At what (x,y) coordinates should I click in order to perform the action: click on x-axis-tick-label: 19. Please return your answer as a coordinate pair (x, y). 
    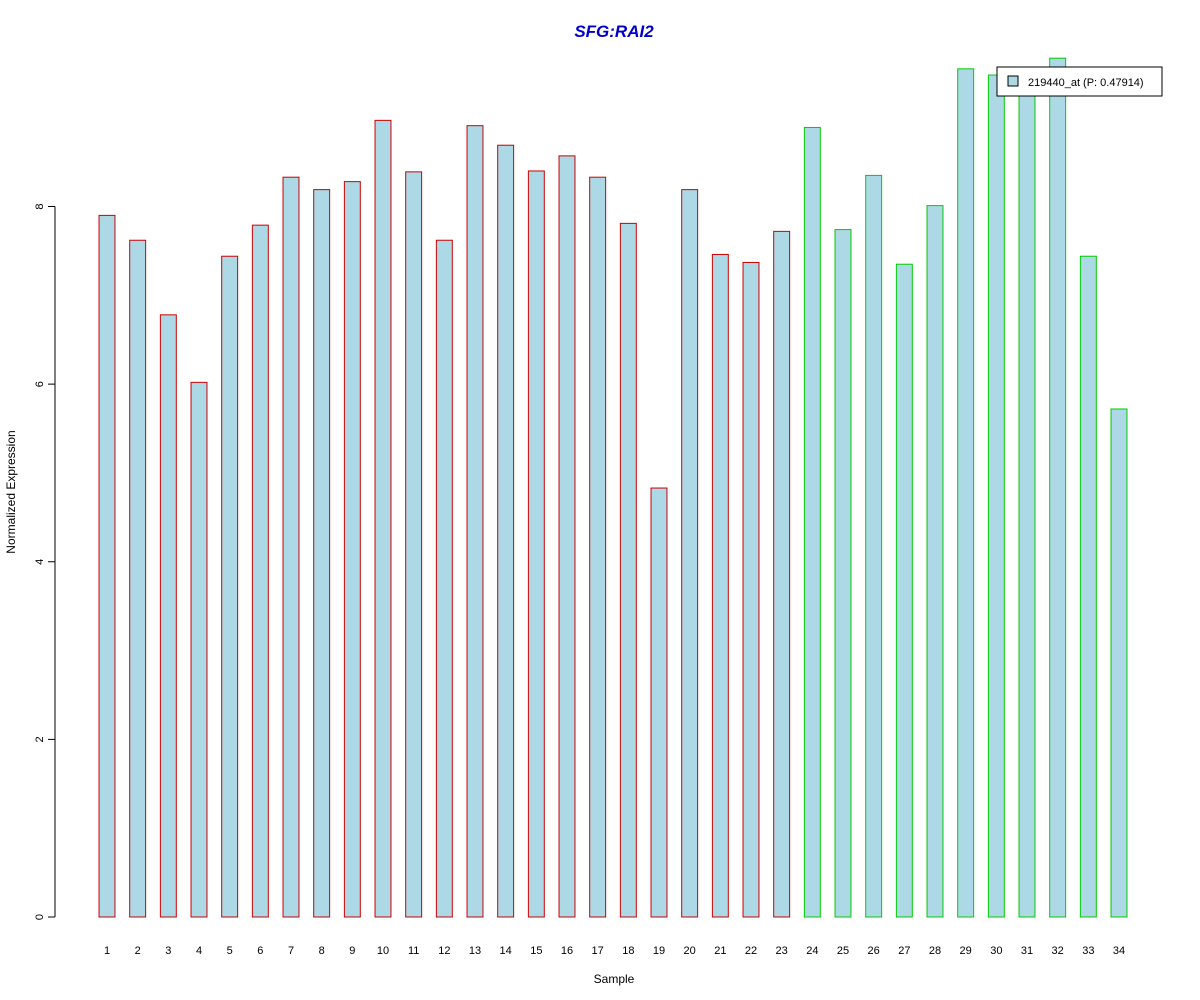
    Looking at the image, I should click on (659, 951).